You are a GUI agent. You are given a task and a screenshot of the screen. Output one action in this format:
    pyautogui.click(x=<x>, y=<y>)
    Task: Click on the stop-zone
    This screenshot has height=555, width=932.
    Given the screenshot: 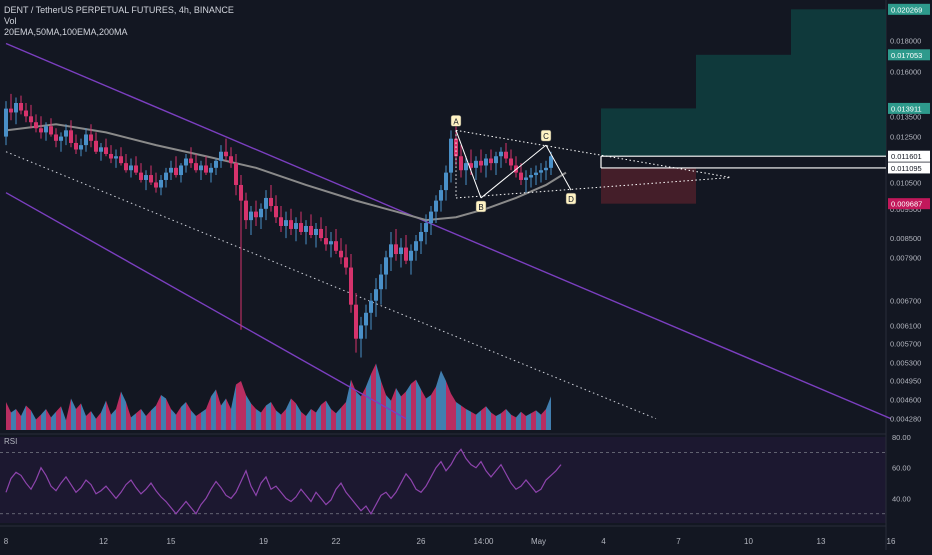 What is the action you would take?
    pyautogui.click(x=648, y=185)
    